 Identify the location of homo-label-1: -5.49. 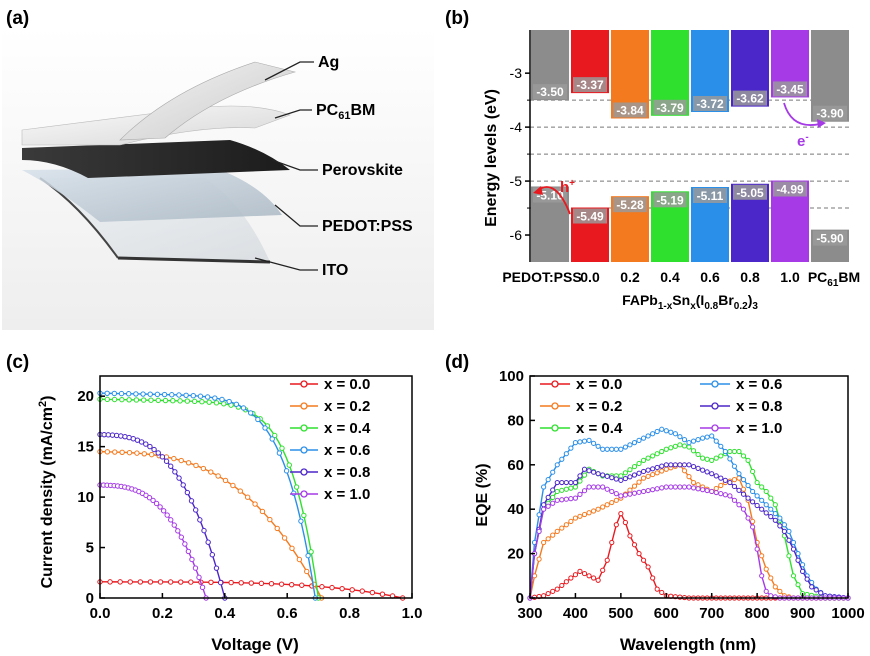
(590, 217).